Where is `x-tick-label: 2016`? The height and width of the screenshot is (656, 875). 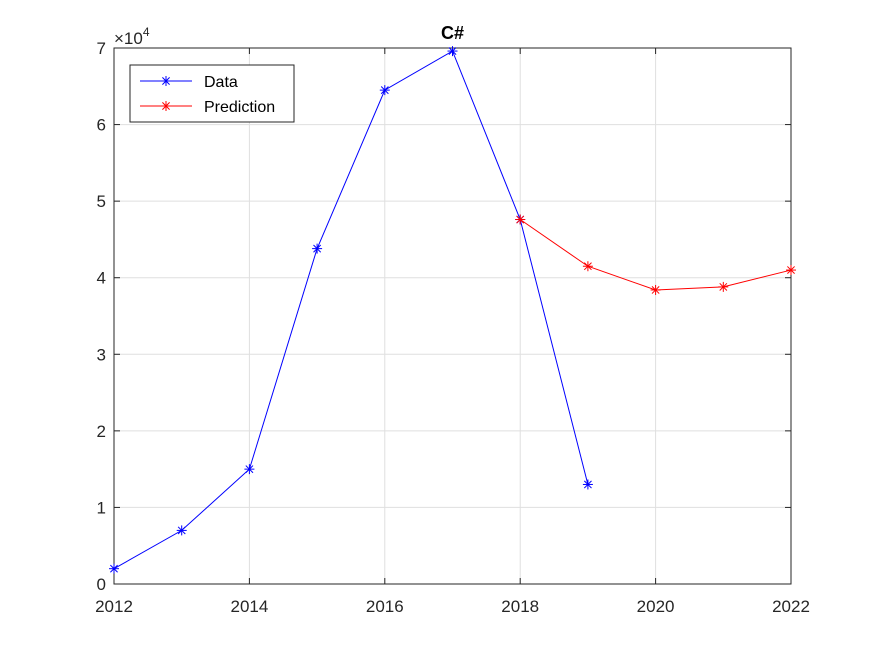
x-tick-label: 2016 is located at coordinates (385, 606).